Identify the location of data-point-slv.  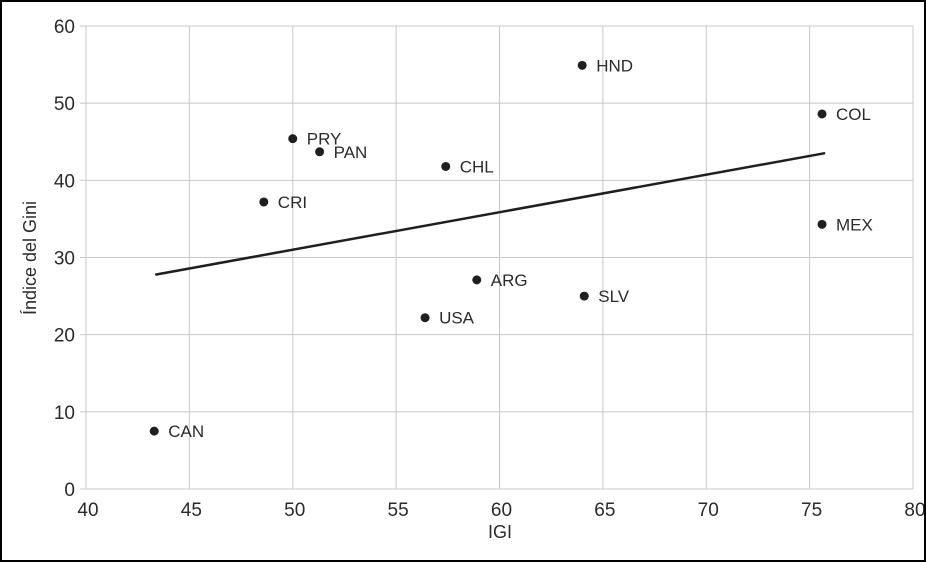
(584, 296).